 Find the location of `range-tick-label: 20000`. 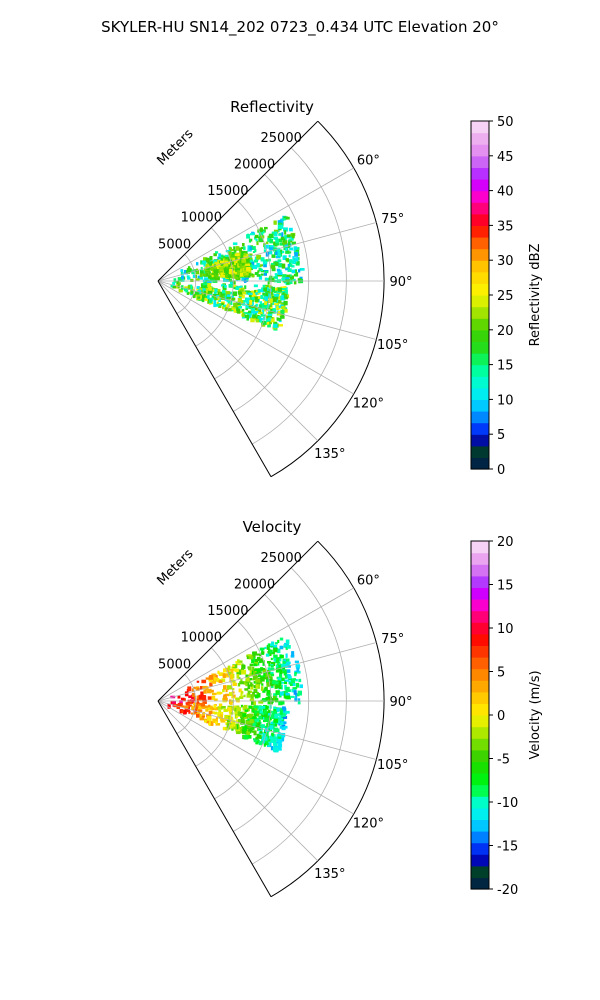

range-tick-label: 20000 is located at coordinates (254, 165).